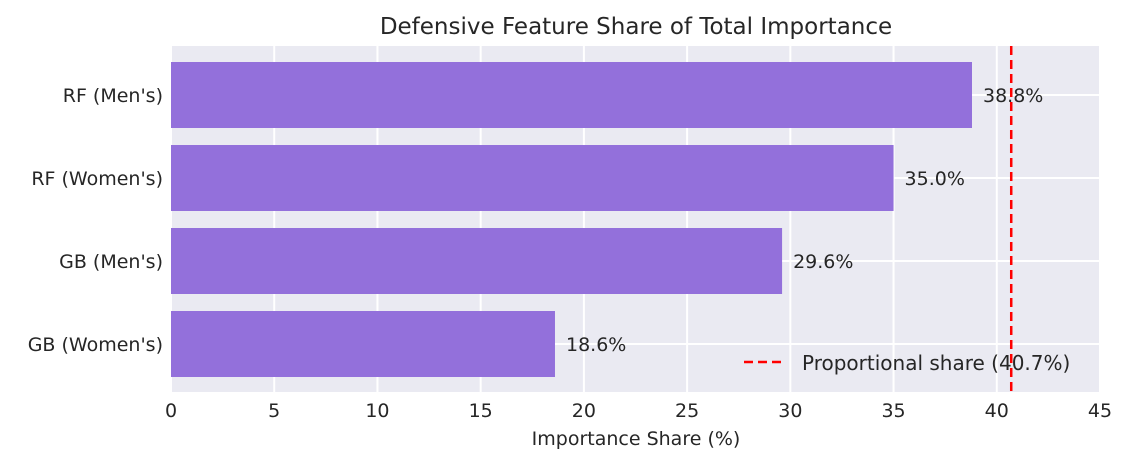  What do you see at coordinates (97, 179) in the screenshot?
I see `y-tick-label: RF (Women's)` at bounding box center [97, 179].